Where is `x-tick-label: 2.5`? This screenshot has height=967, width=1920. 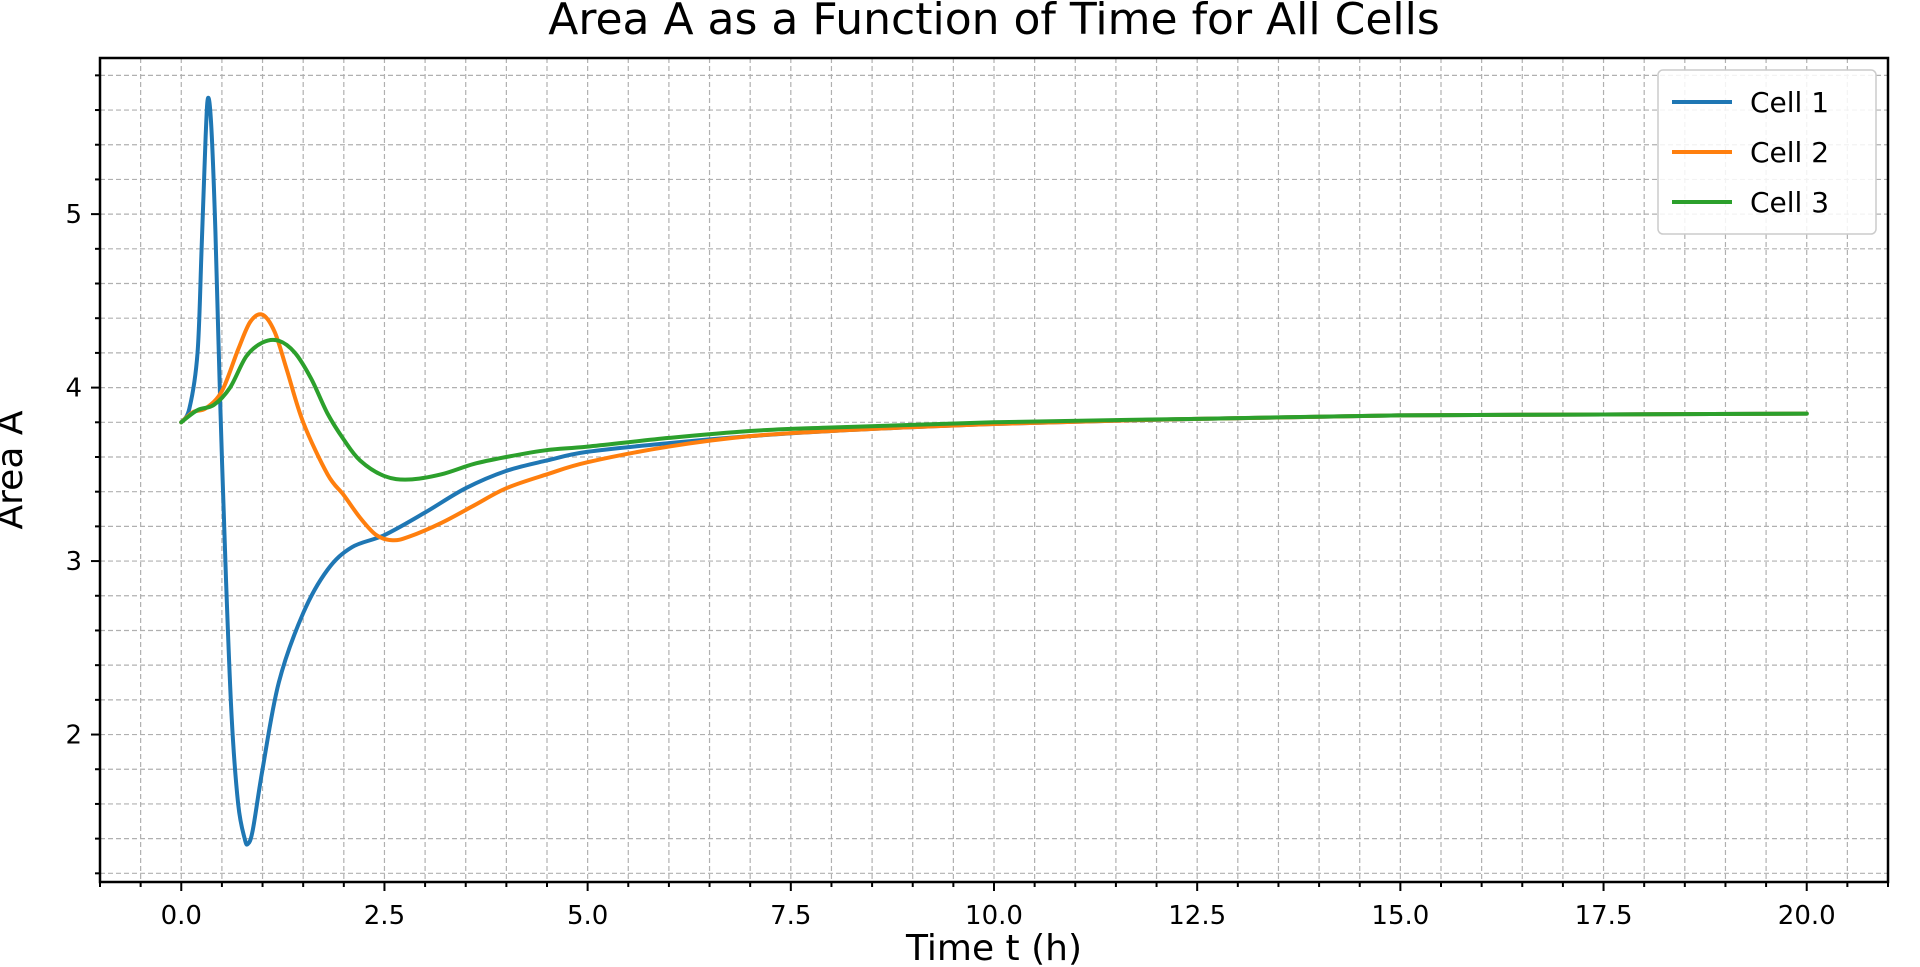 x-tick-label: 2.5 is located at coordinates (384, 916).